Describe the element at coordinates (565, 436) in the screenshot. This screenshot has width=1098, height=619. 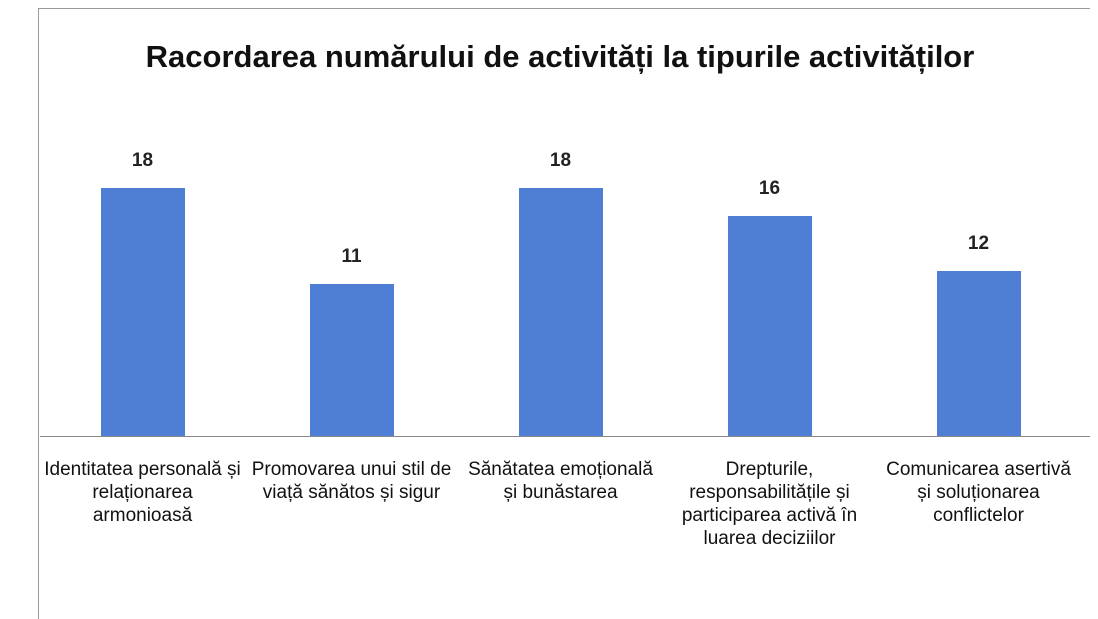
I see `x-axis-line` at that location.